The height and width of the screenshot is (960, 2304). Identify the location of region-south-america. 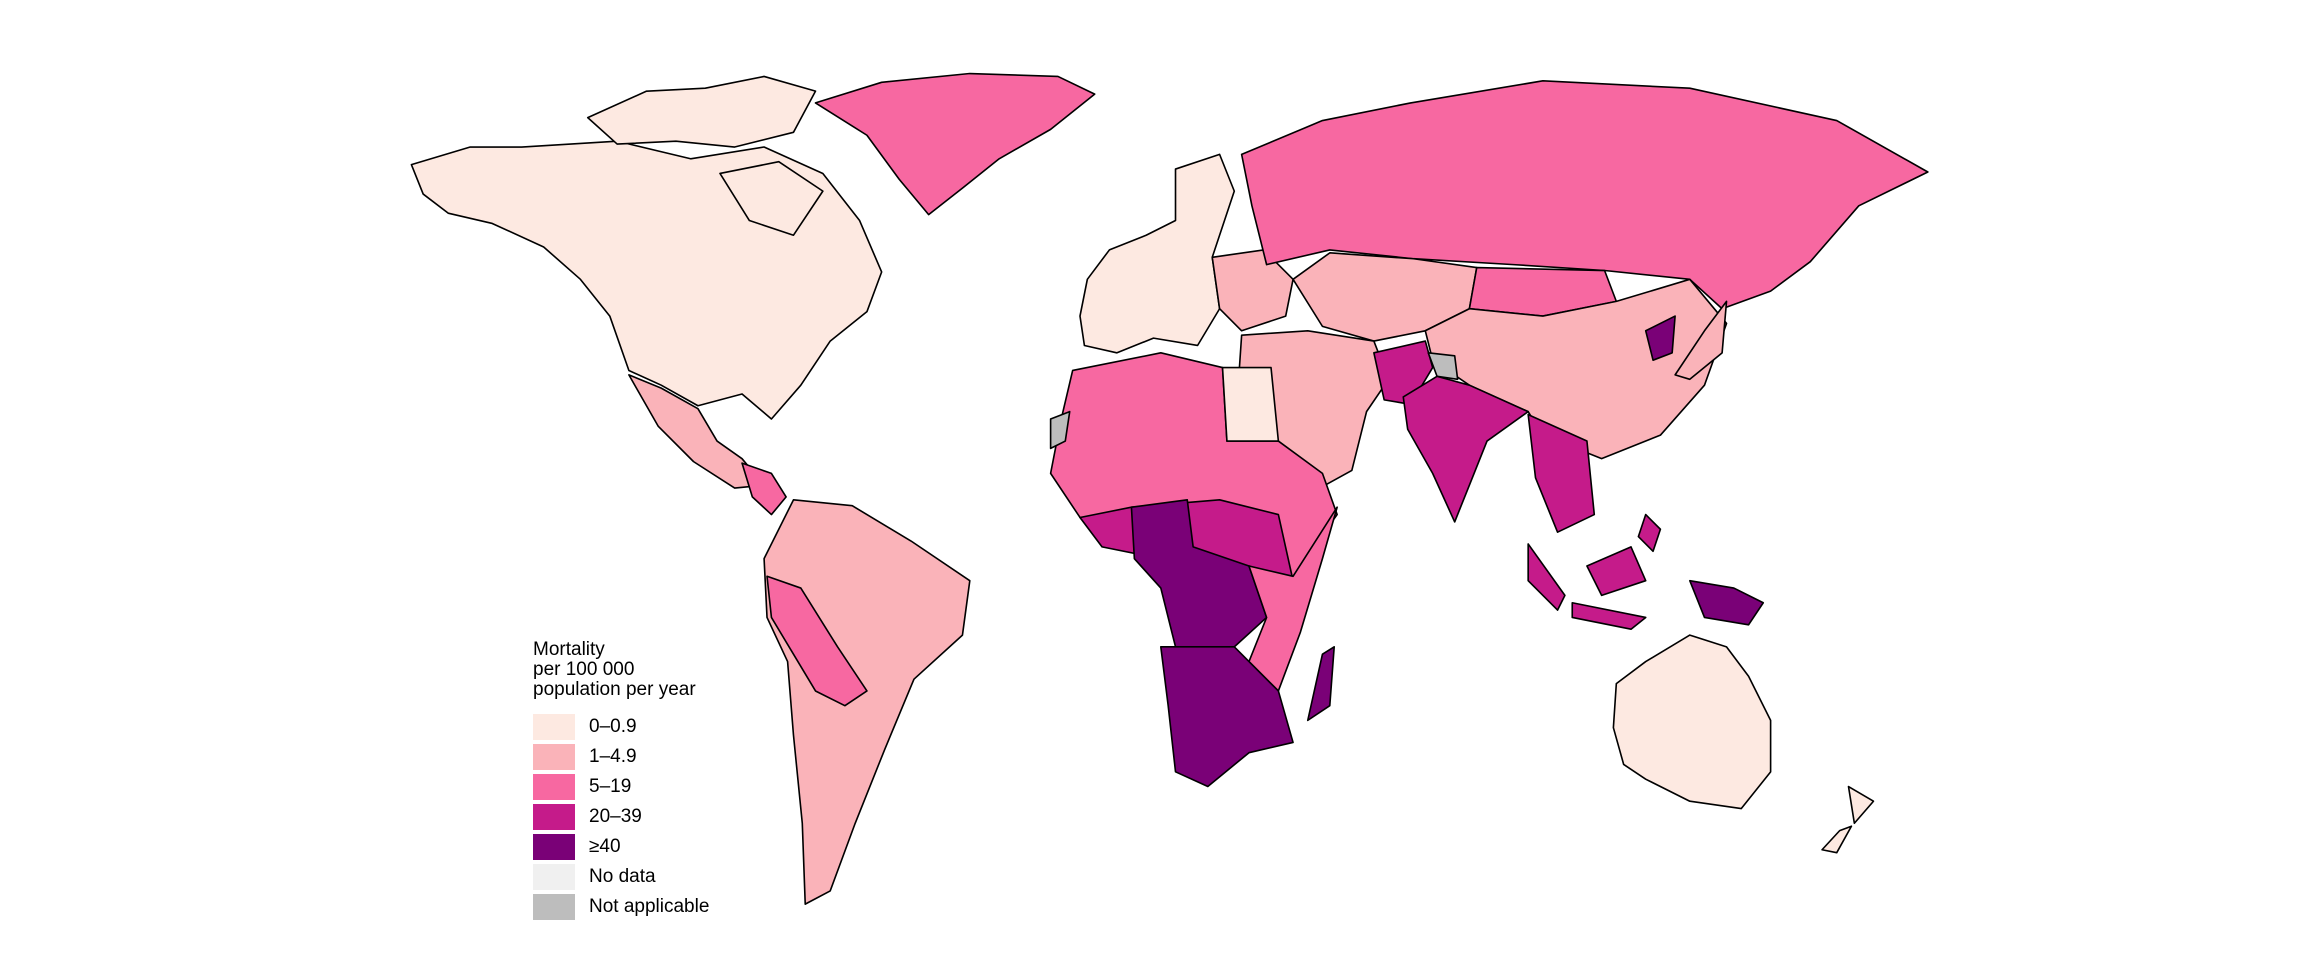
(867, 702).